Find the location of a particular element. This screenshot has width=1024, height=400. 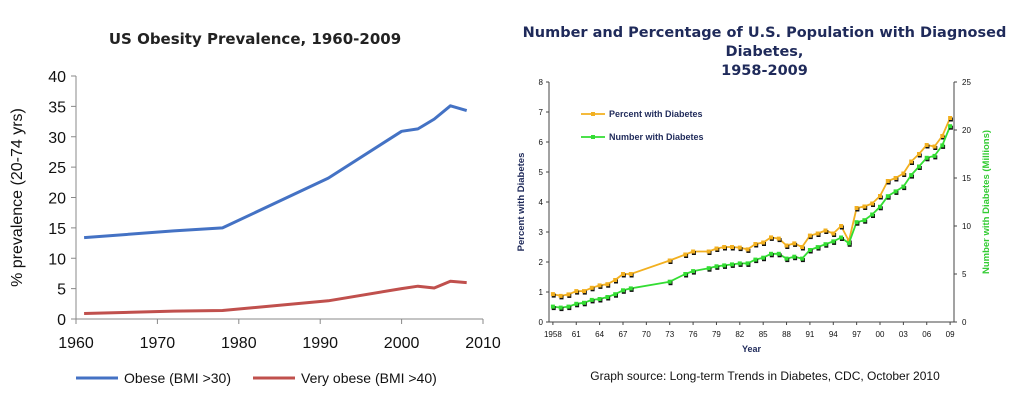

x-tick-label: 06 is located at coordinates (926, 334).